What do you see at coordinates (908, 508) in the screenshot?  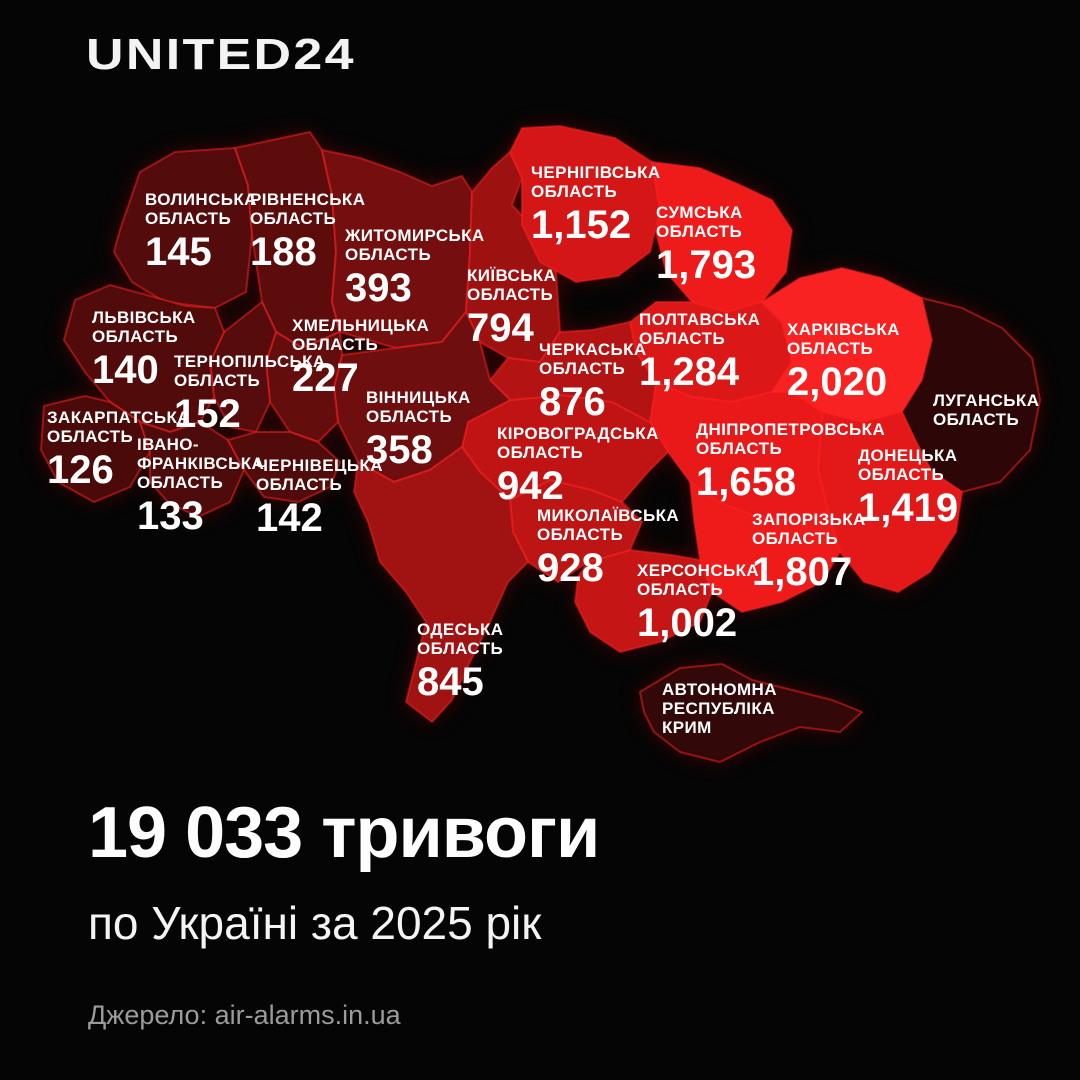 I see `region-value: 1,419` at bounding box center [908, 508].